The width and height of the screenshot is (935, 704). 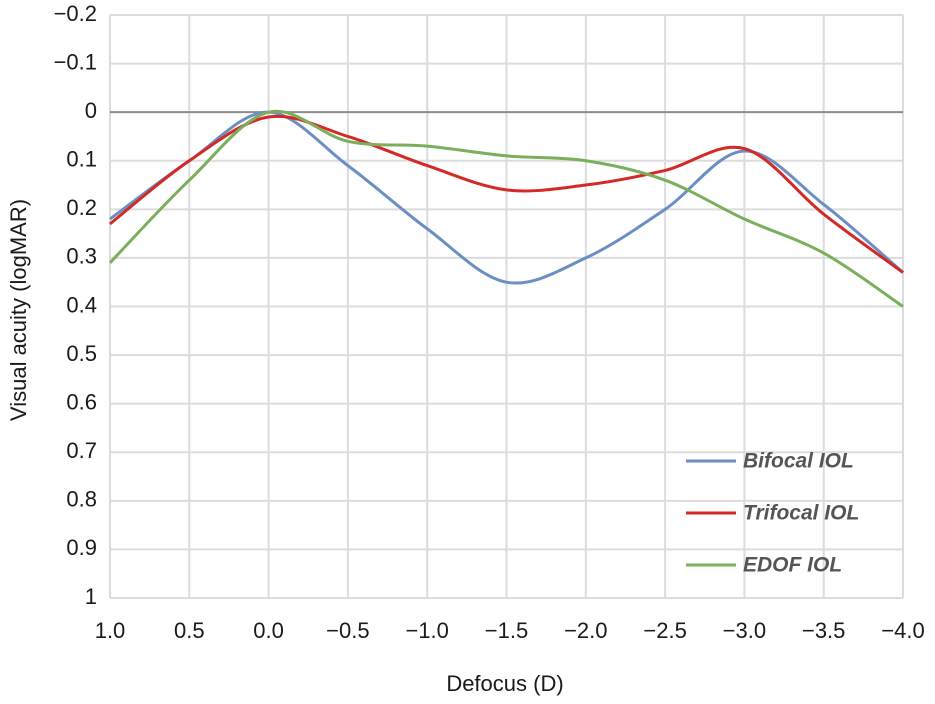 I want to click on x-tick-label: −3.5, so click(x=823, y=630).